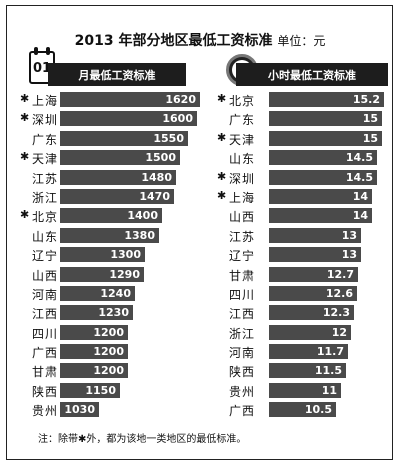  What do you see at coordinates (242, 120) in the screenshot?
I see `hourly-region-label: 广东` at bounding box center [242, 120].